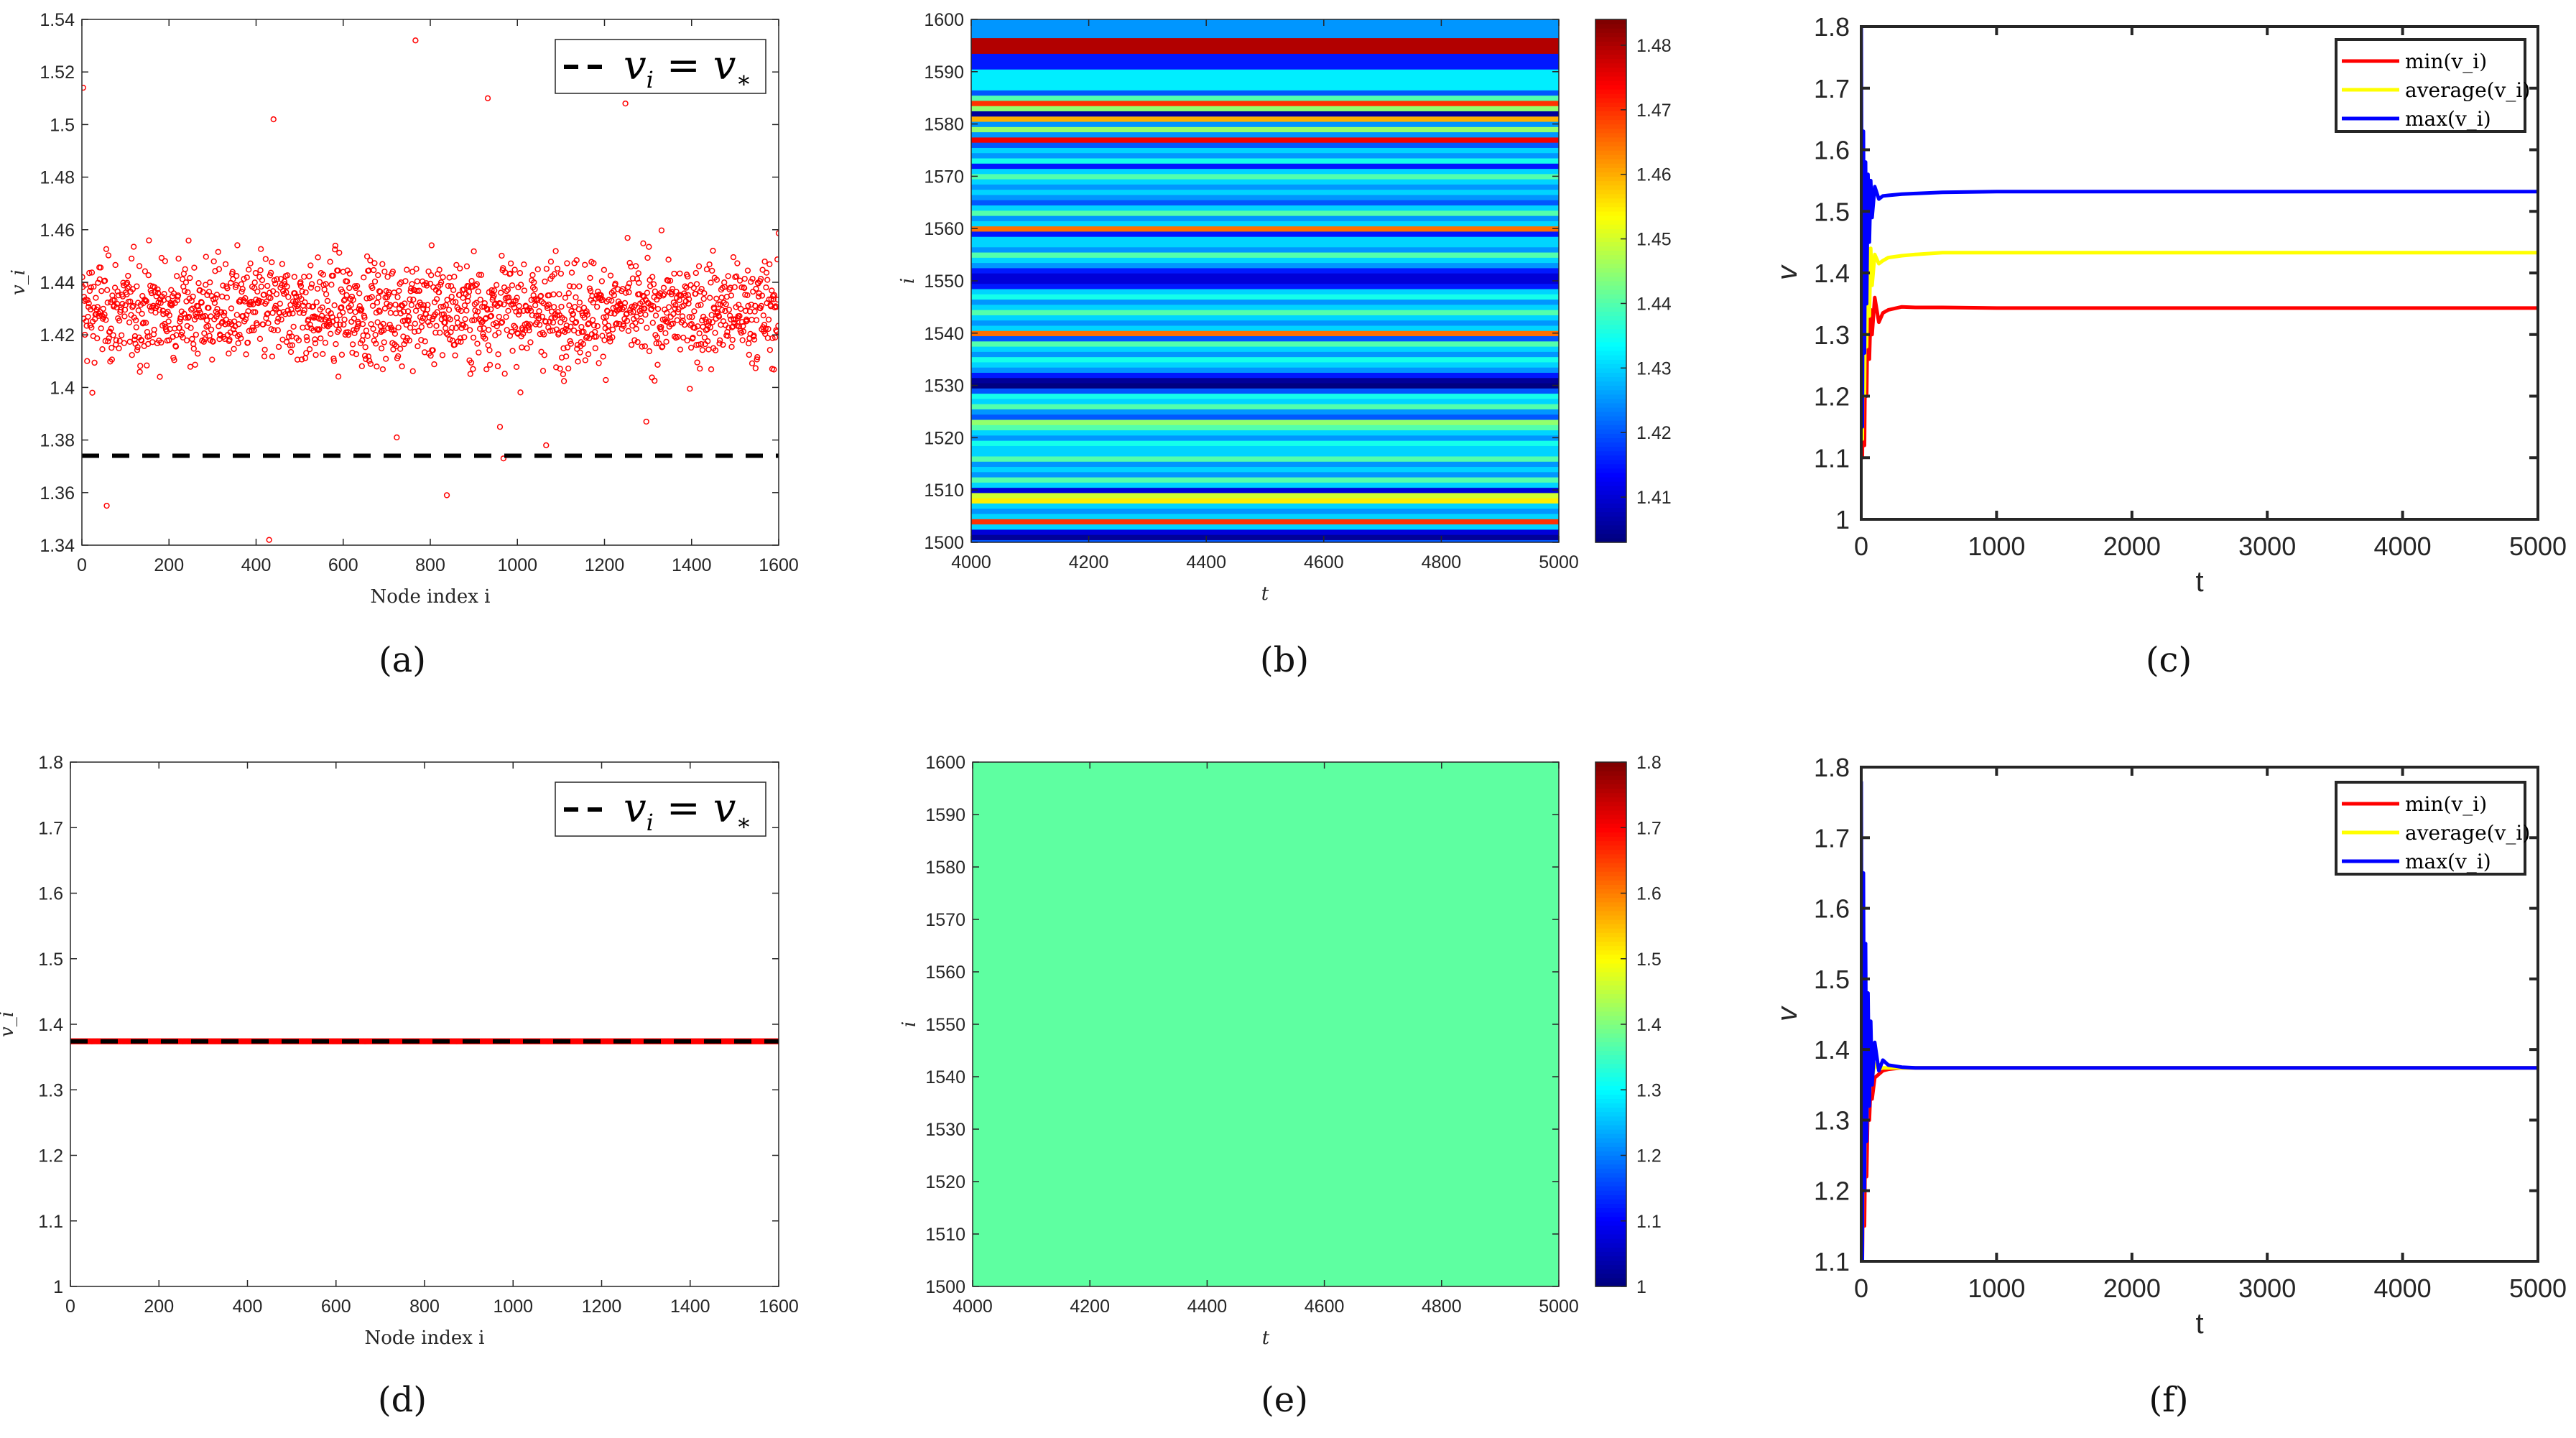 The height and width of the screenshot is (1438, 2576). Describe the element at coordinates (1832, 150) in the screenshot. I see `y-tick-label: 1.6` at that location.